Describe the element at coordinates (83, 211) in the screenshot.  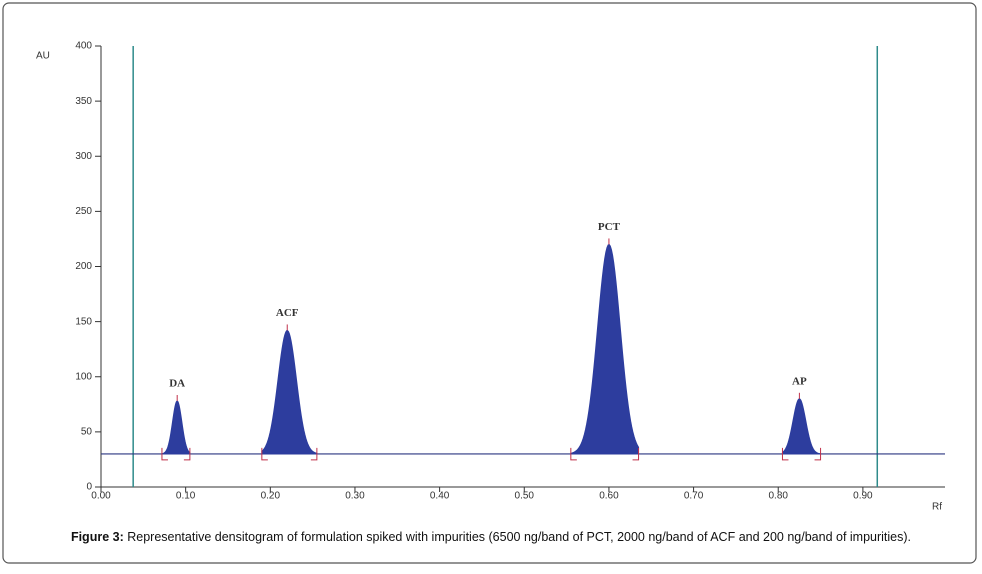
I see `y-tick-label: 250` at that location.